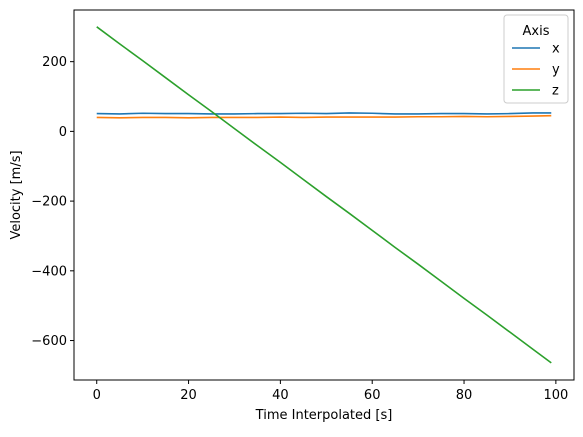 This screenshot has height=437, width=583. Describe the element at coordinates (464, 395) in the screenshot. I see `x-tick-label: 80` at that location.